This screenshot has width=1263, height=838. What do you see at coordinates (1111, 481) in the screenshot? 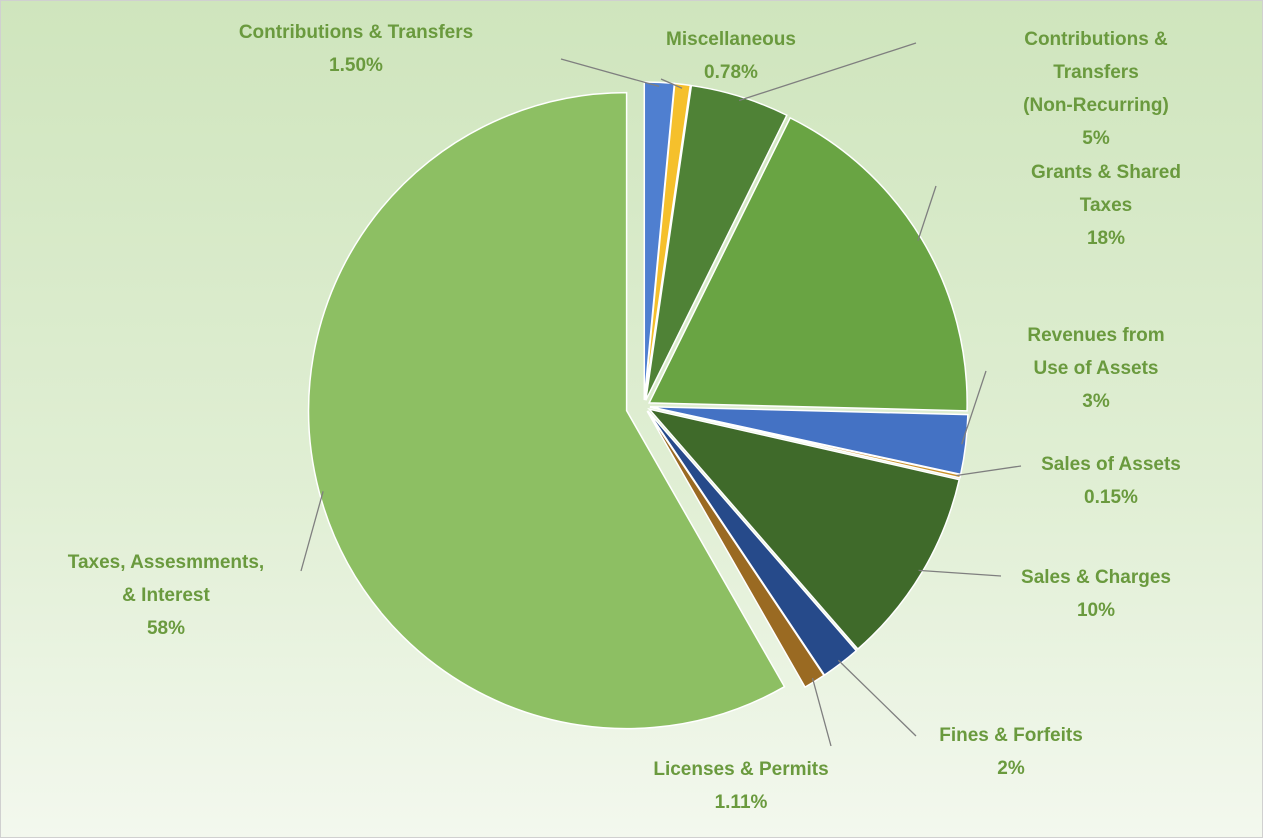
I see `slice-label-group: Sales of Assets 0.15%` at bounding box center [1111, 481].